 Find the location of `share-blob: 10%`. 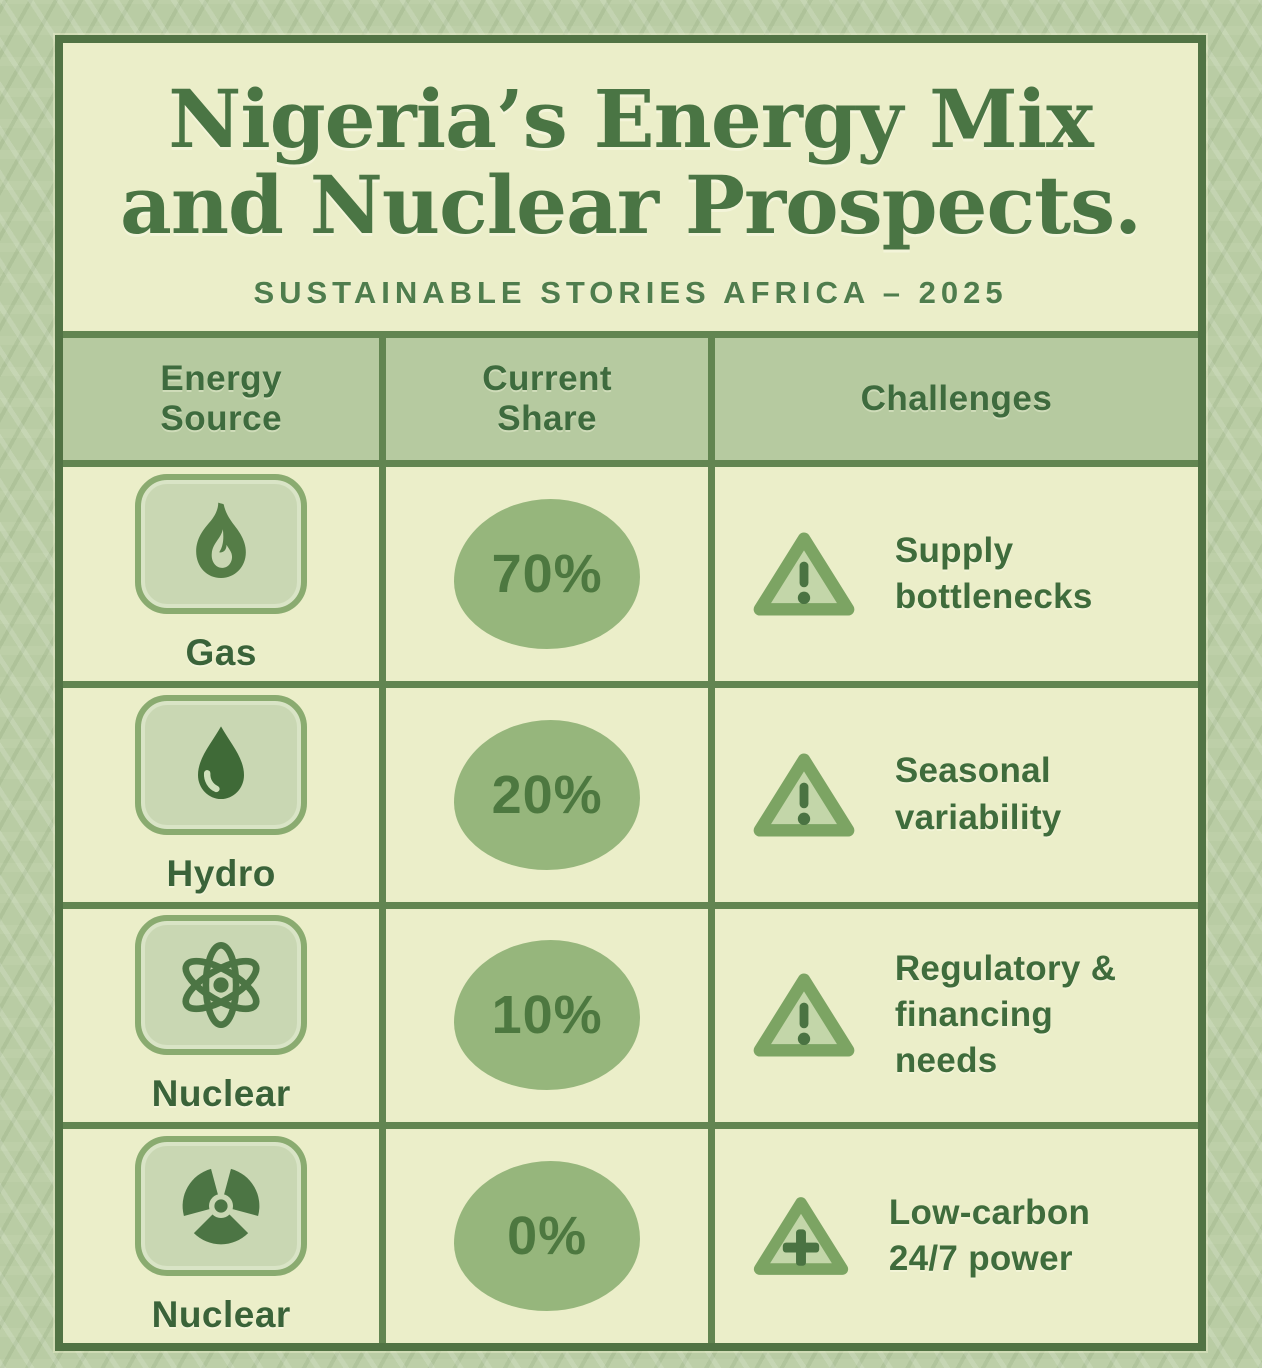

share-blob: 10% is located at coordinates (547, 1015).